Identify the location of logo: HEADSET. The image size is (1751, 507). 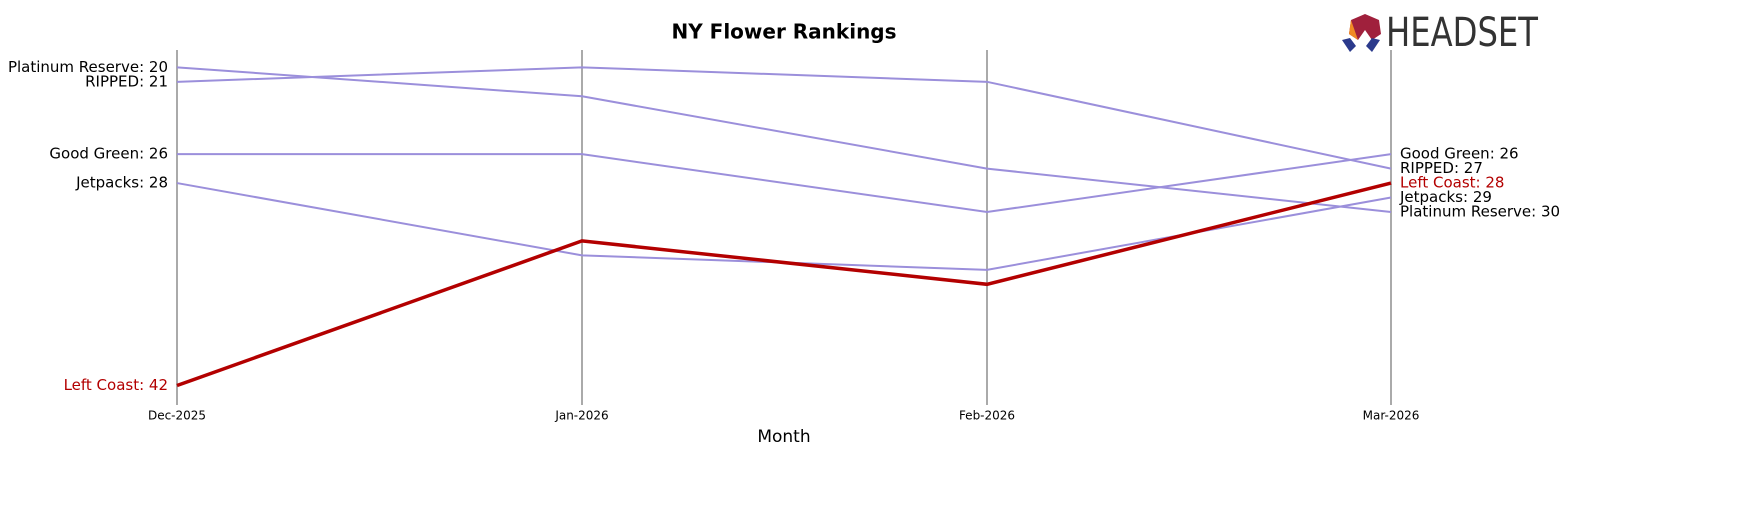
(1440, 33).